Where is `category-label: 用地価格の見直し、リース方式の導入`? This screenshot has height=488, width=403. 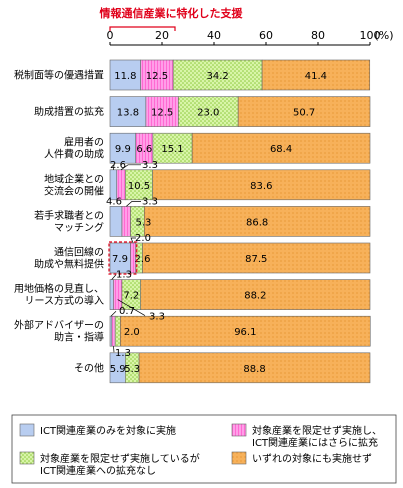 category-label: 用地価格の見直し、リース方式の導入 is located at coordinates (59, 294).